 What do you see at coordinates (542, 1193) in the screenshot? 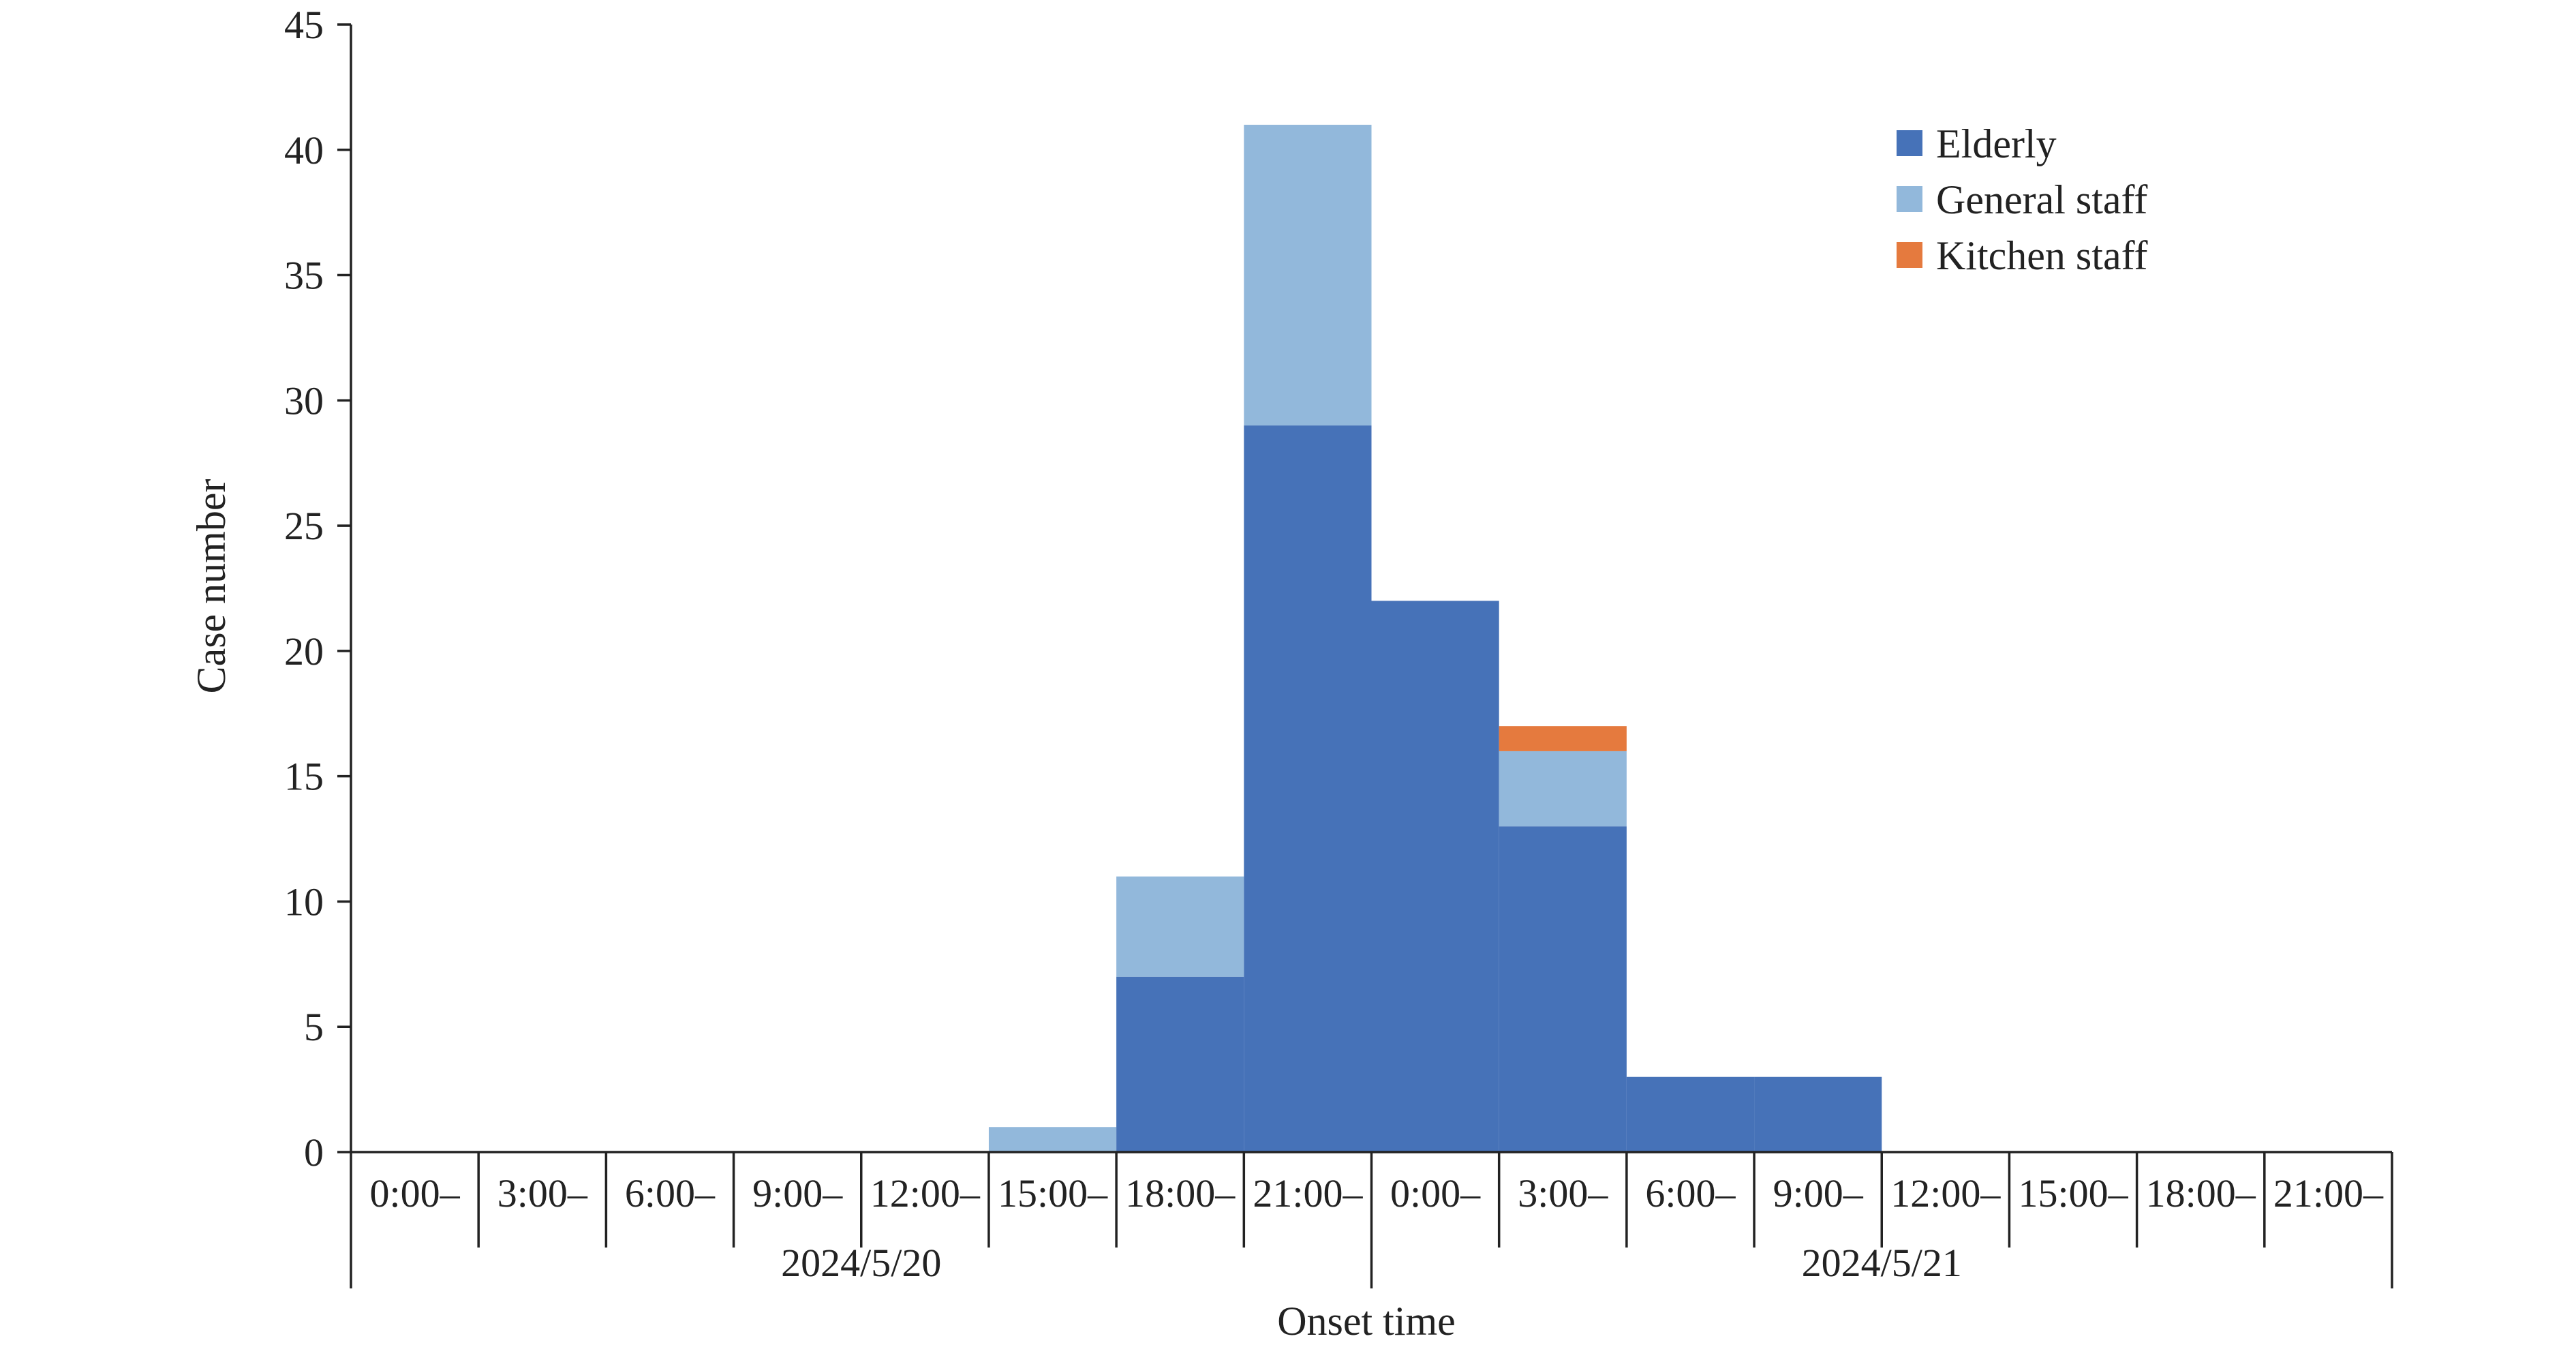
I see `x-category-label-1: 3:00–` at bounding box center [542, 1193].